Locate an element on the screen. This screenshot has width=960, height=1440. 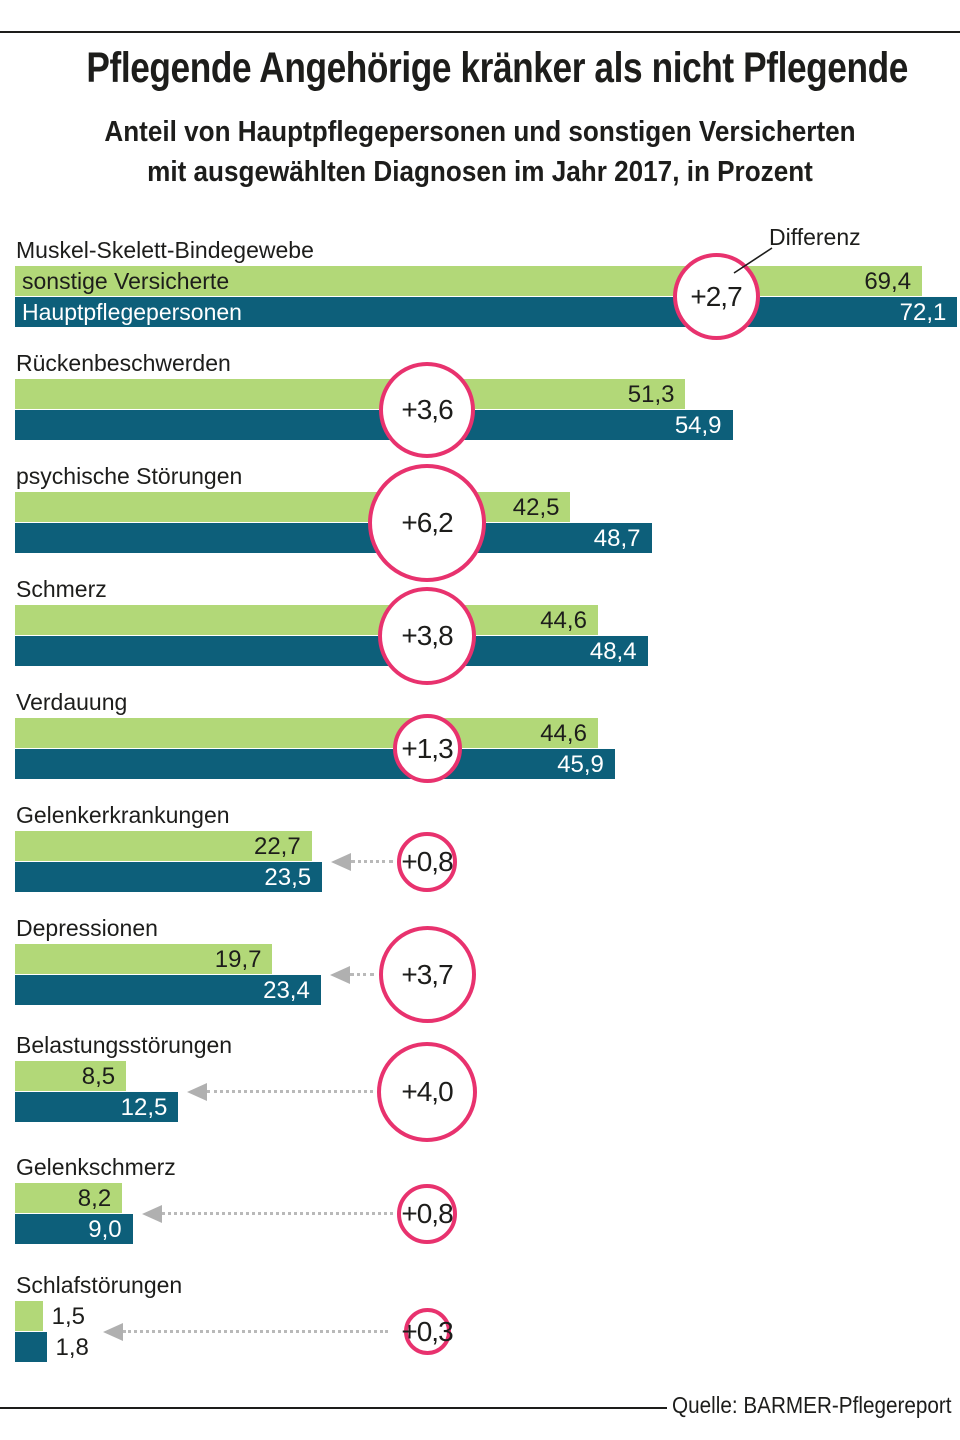
value-hauptpflegepersonen: 54,9 is located at coordinates (698, 425).